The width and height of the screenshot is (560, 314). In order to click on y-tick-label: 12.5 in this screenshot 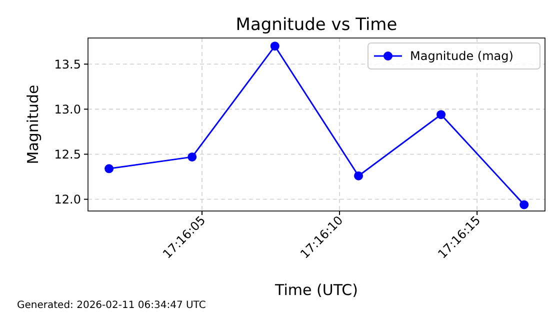, I will do `click(67, 154)`.